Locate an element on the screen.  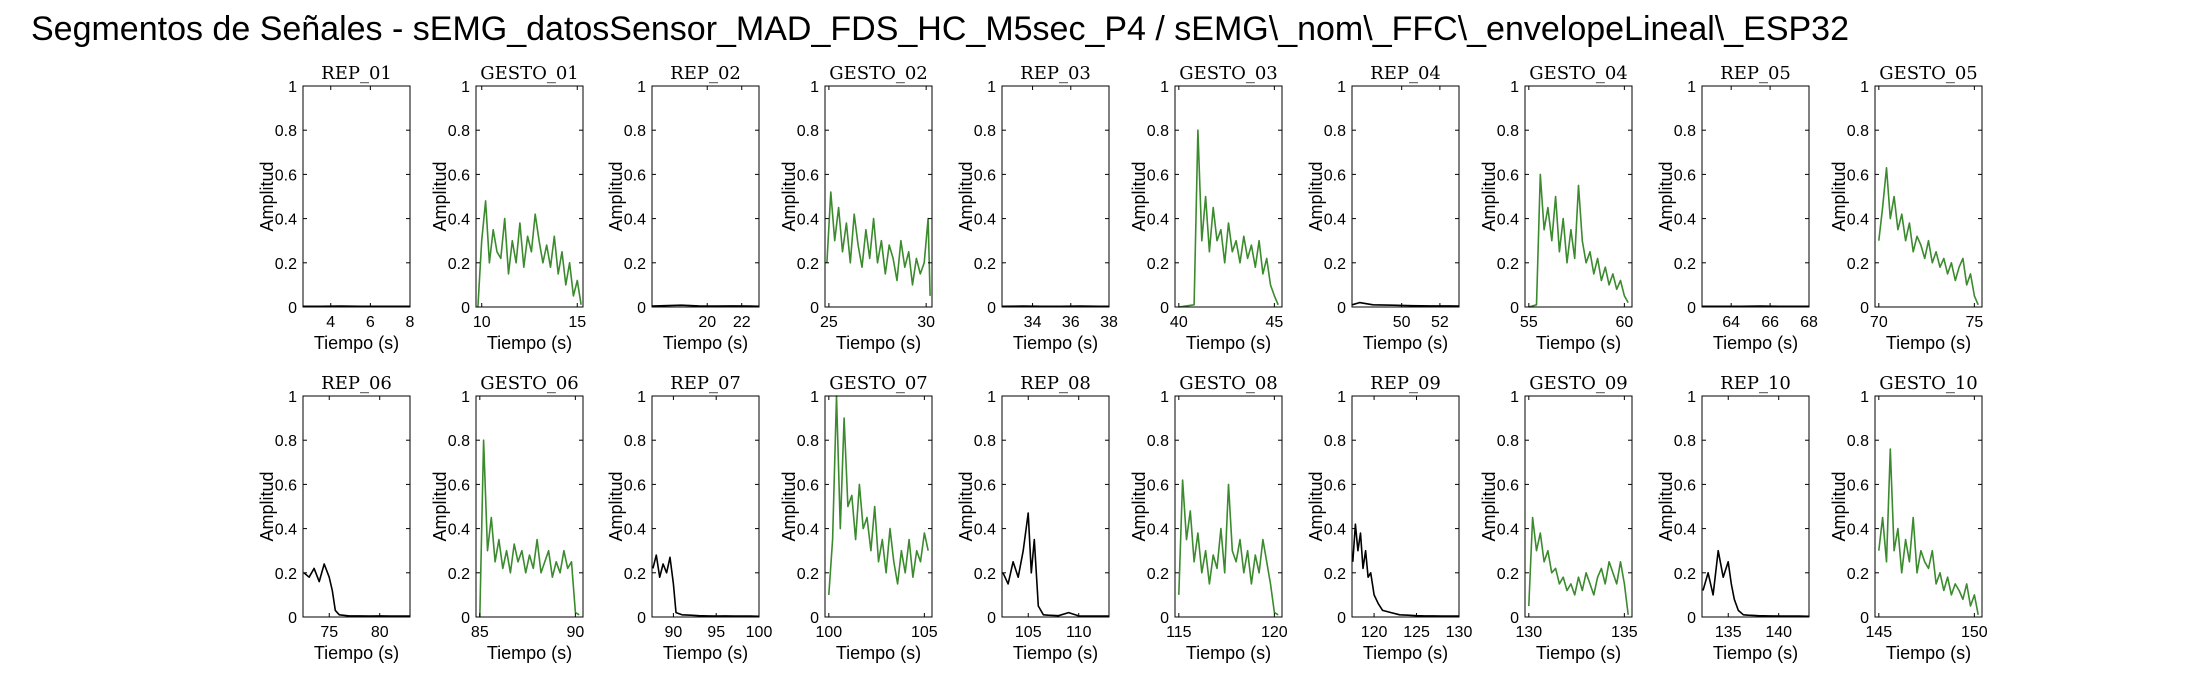
subplot-title: GESTO_05 is located at coordinates (1928, 73).